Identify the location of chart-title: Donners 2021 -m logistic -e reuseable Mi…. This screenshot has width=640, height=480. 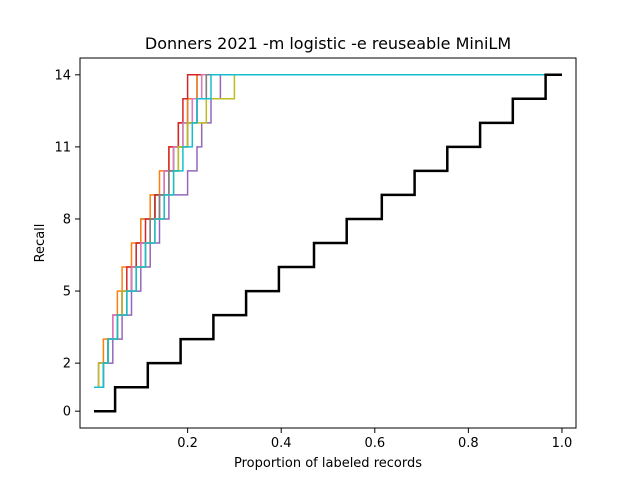
(328, 43).